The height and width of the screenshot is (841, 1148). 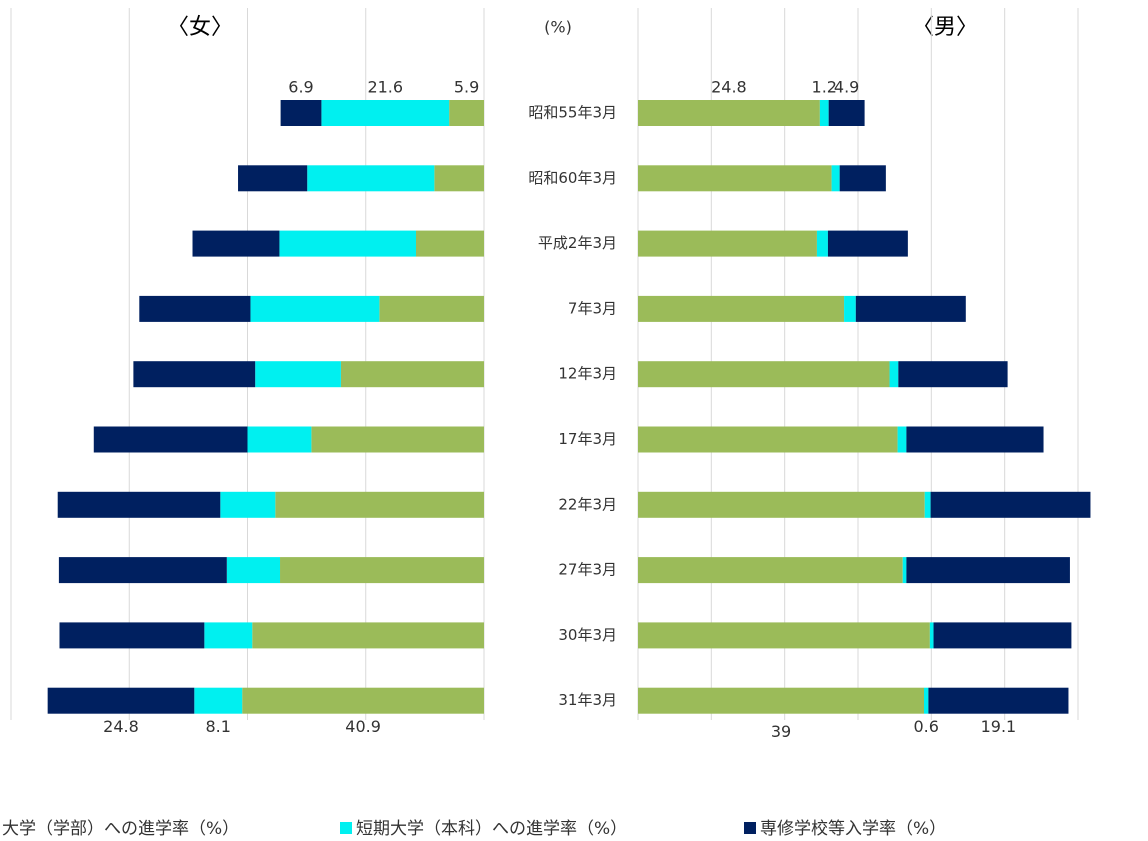 I want to click on category-label: 昭和60年3月, so click(x=572, y=178).